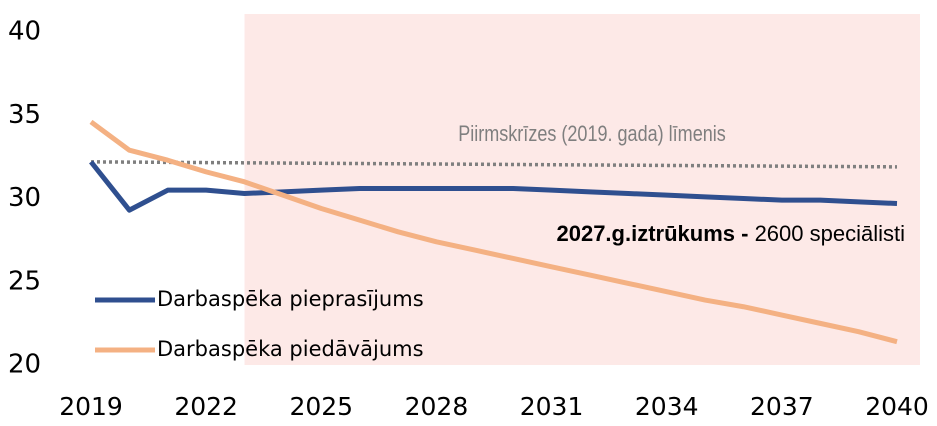 Image resolution: width=937 pixels, height=426 pixels. What do you see at coordinates (897, 406) in the screenshot?
I see `x-tick-label: 2040` at bounding box center [897, 406].